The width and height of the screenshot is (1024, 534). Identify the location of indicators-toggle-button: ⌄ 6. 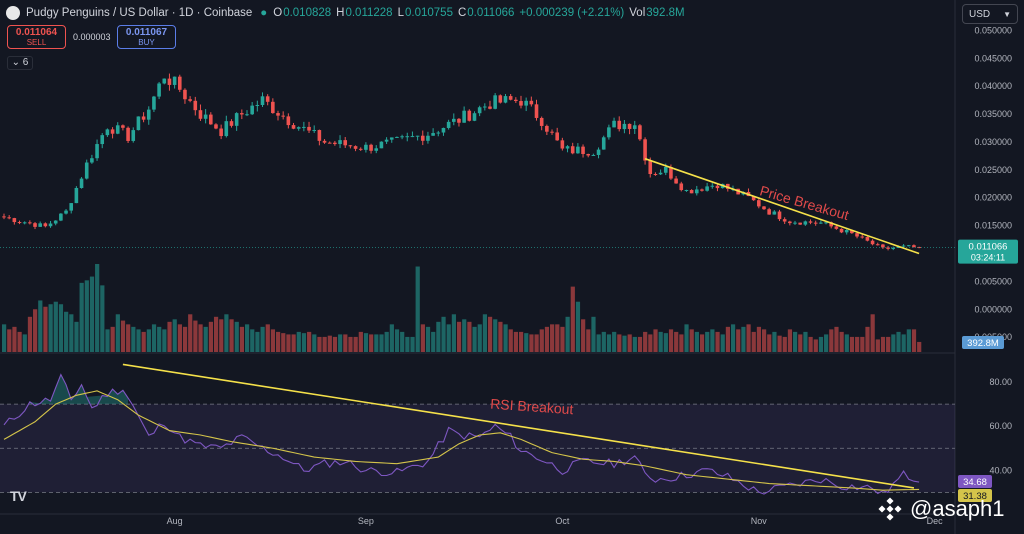
(20, 63).